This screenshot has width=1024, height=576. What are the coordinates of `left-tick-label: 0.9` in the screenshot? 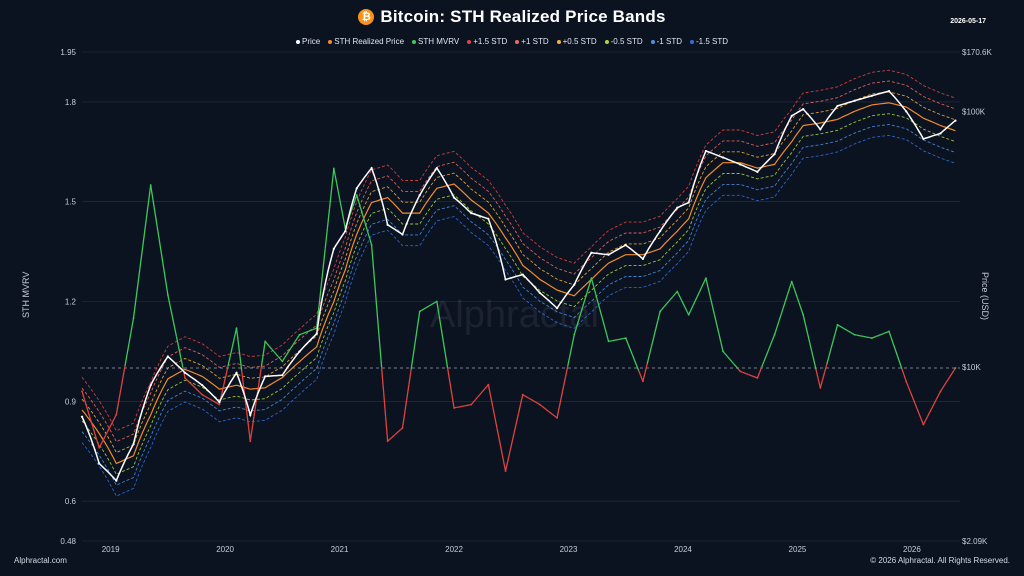 It's located at (71, 401).